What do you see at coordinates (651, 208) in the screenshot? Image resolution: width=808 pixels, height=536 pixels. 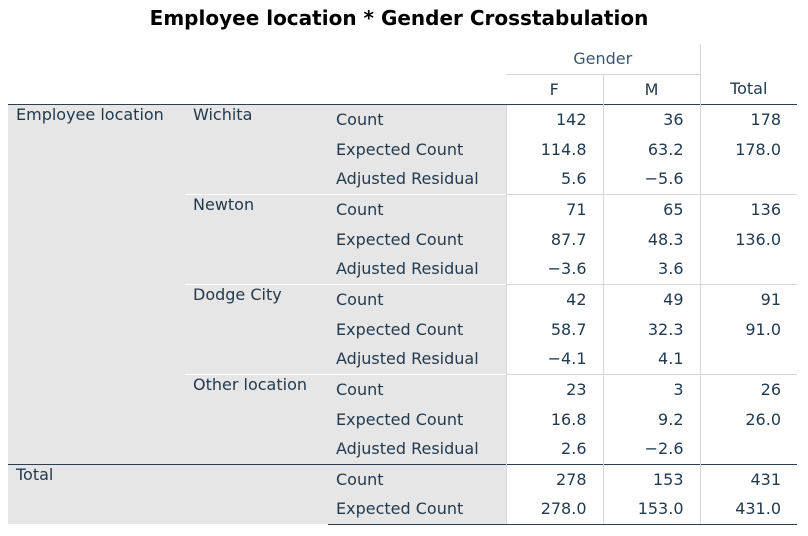 I see `cell-m: 65` at bounding box center [651, 208].